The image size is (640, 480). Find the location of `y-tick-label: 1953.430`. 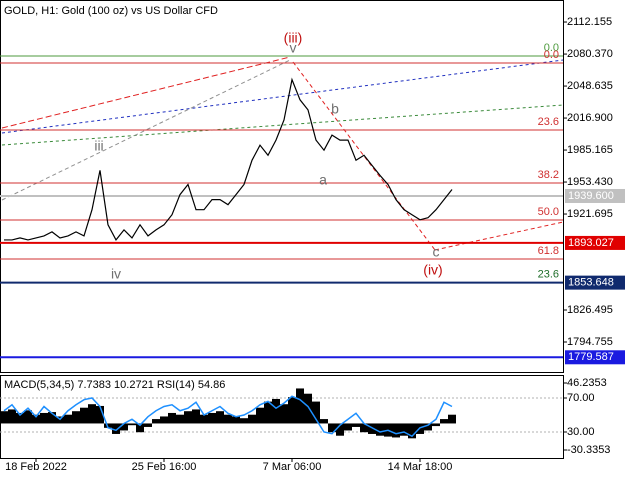

y-tick-label: 1953.430 is located at coordinates (590, 182).